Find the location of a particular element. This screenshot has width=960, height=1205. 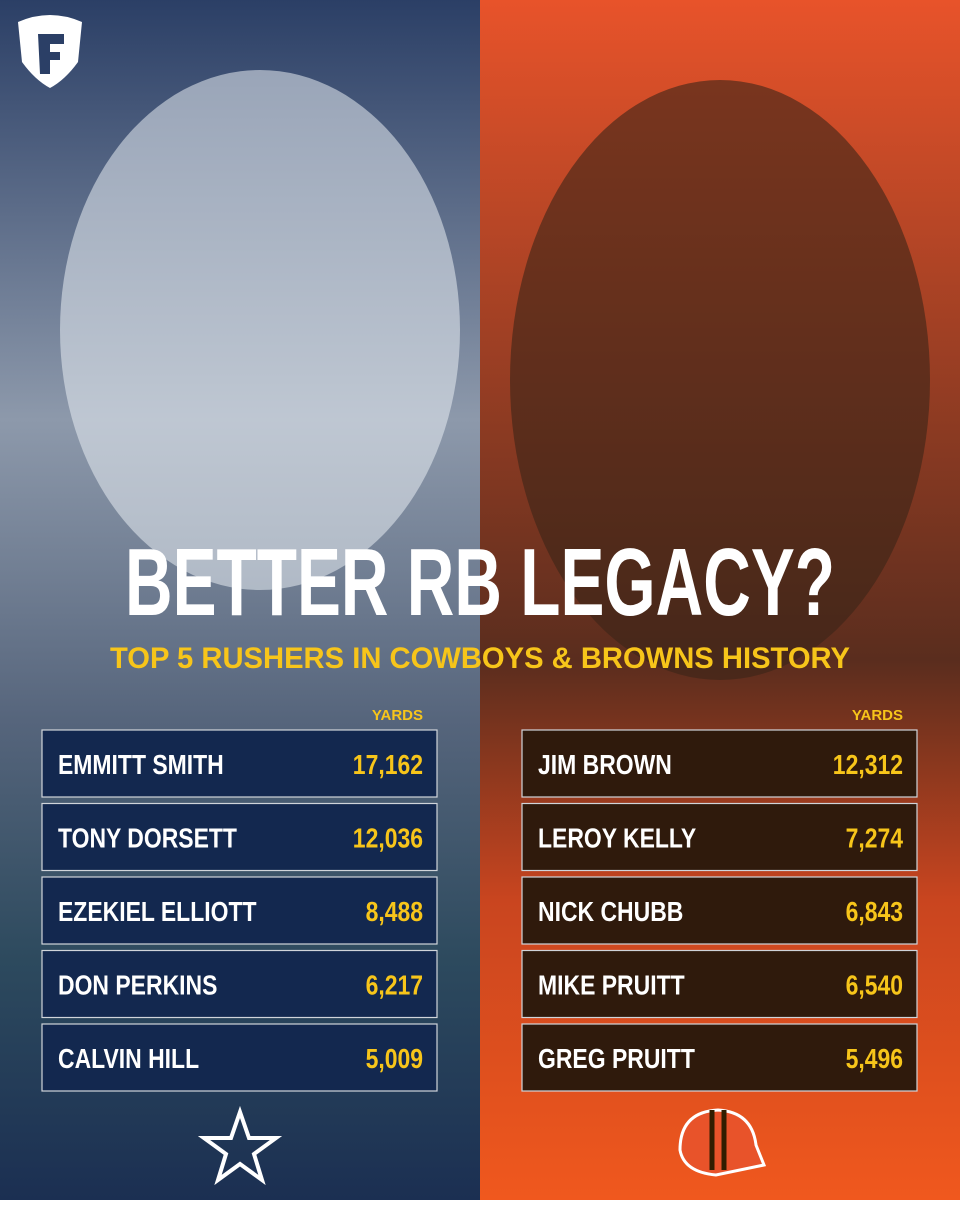

player-name: EZEKIEL ELLIOTT is located at coordinates (157, 912).